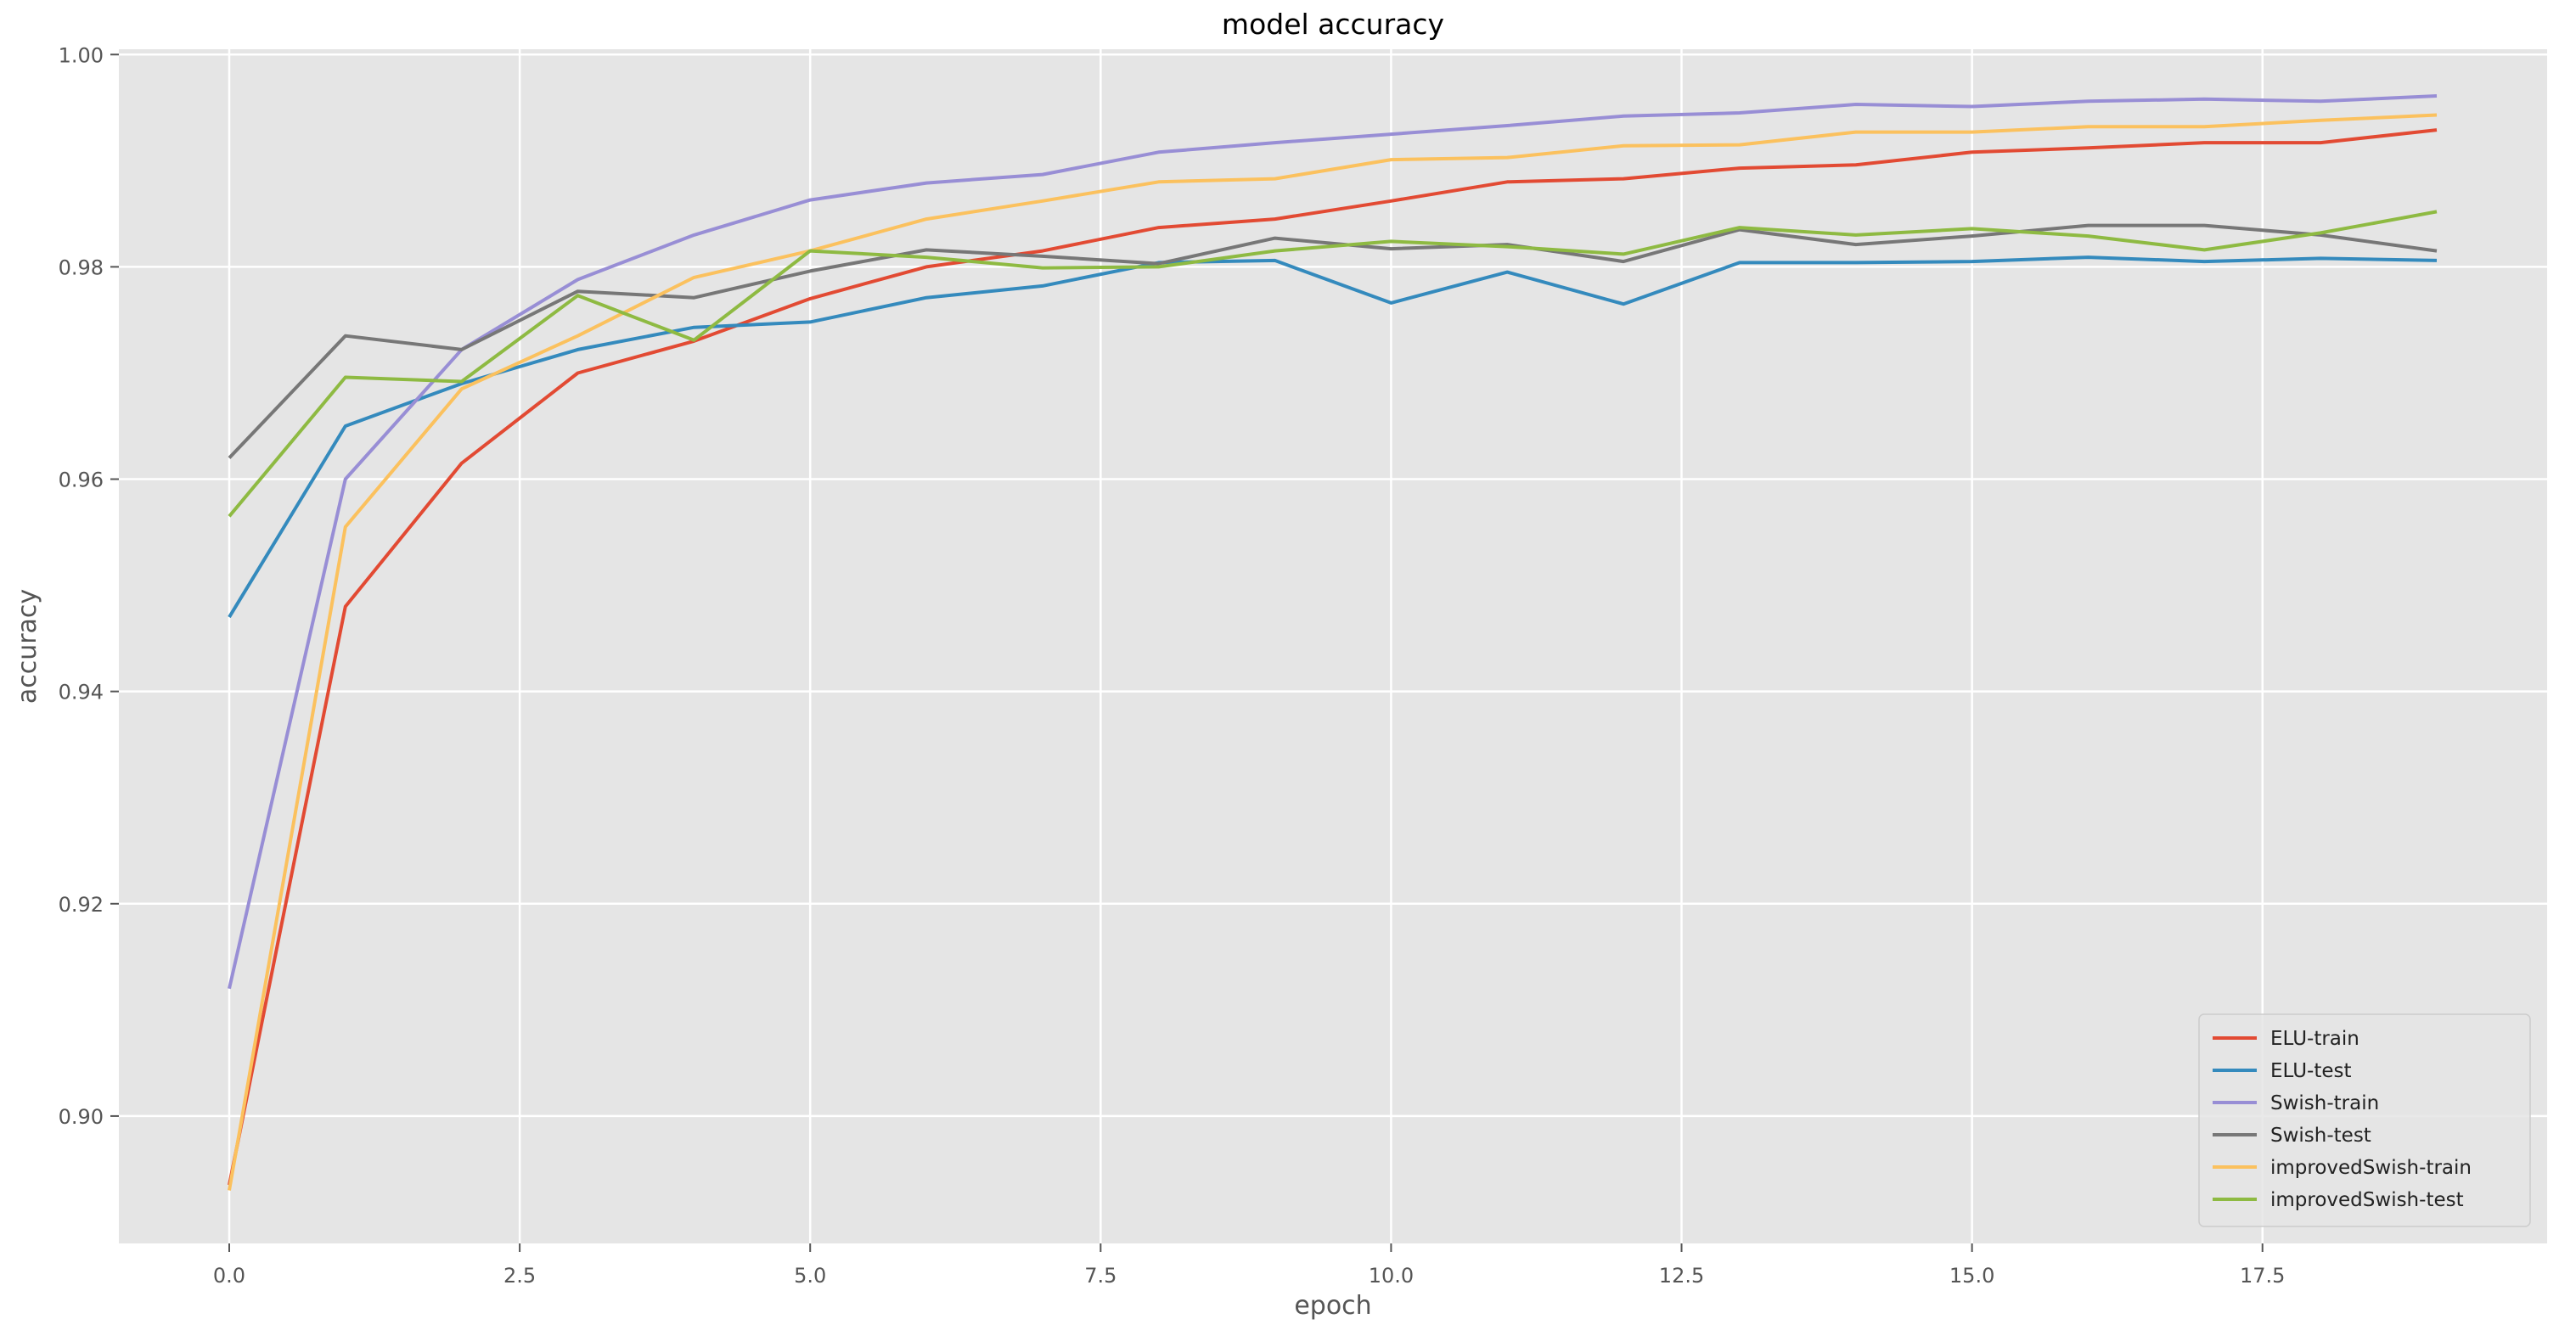 This screenshot has height=1330, width=2576. What do you see at coordinates (2324, 1103) in the screenshot?
I see `legend-label: Swish-train` at bounding box center [2324, 1103].